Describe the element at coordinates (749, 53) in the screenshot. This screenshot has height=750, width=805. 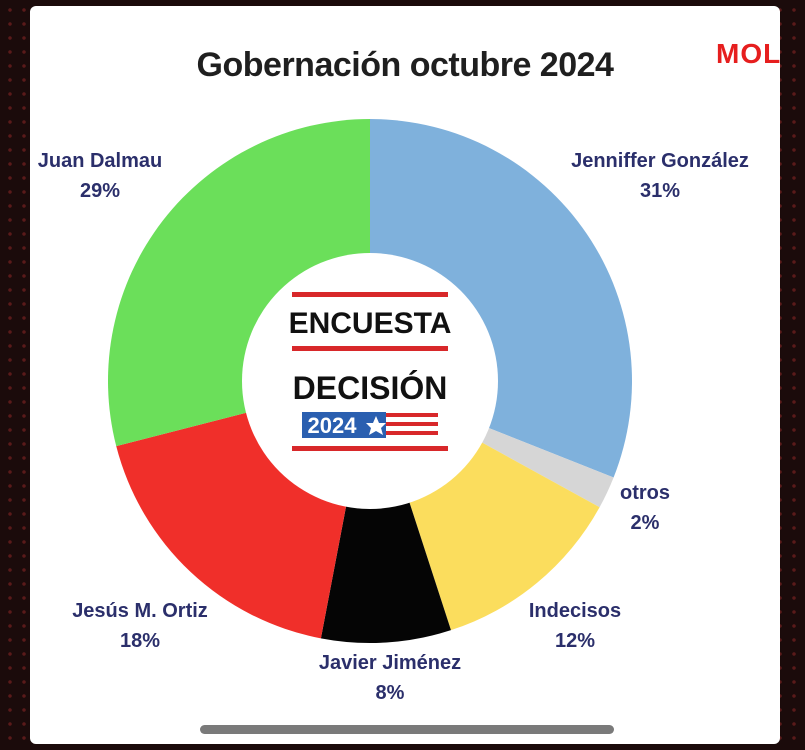
I see `brand-logo: MOL` at that location.